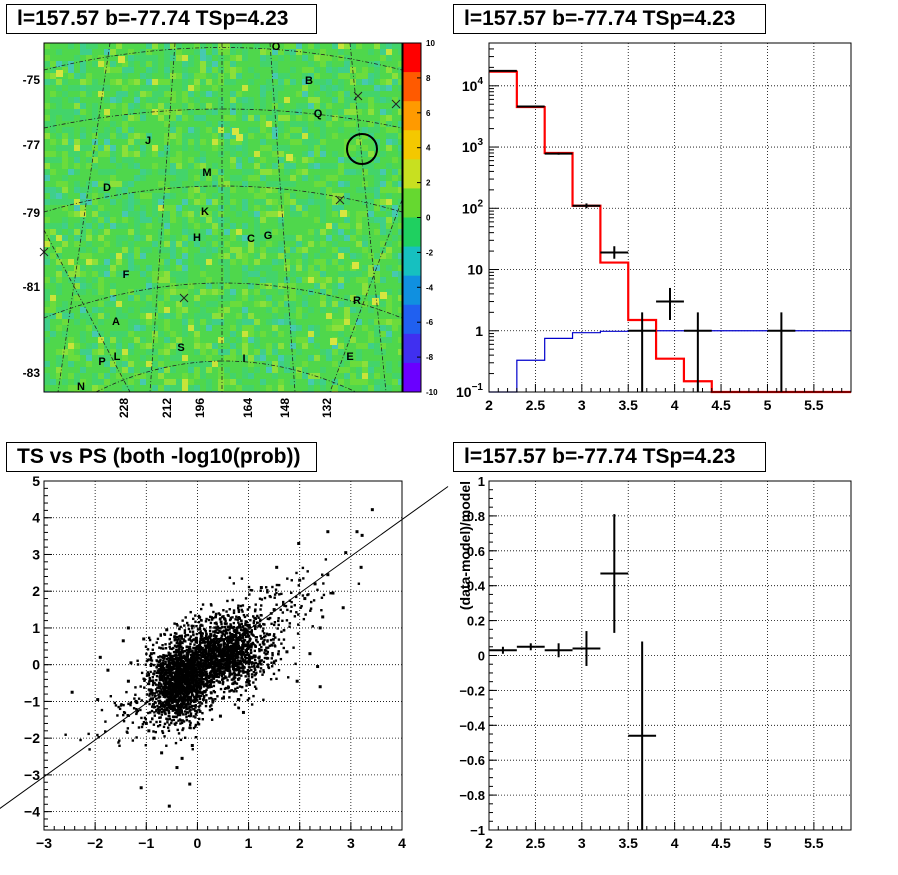  Describe the element at coordinates (107, 188) in the screenshot. I see `source-label: D` at that location.